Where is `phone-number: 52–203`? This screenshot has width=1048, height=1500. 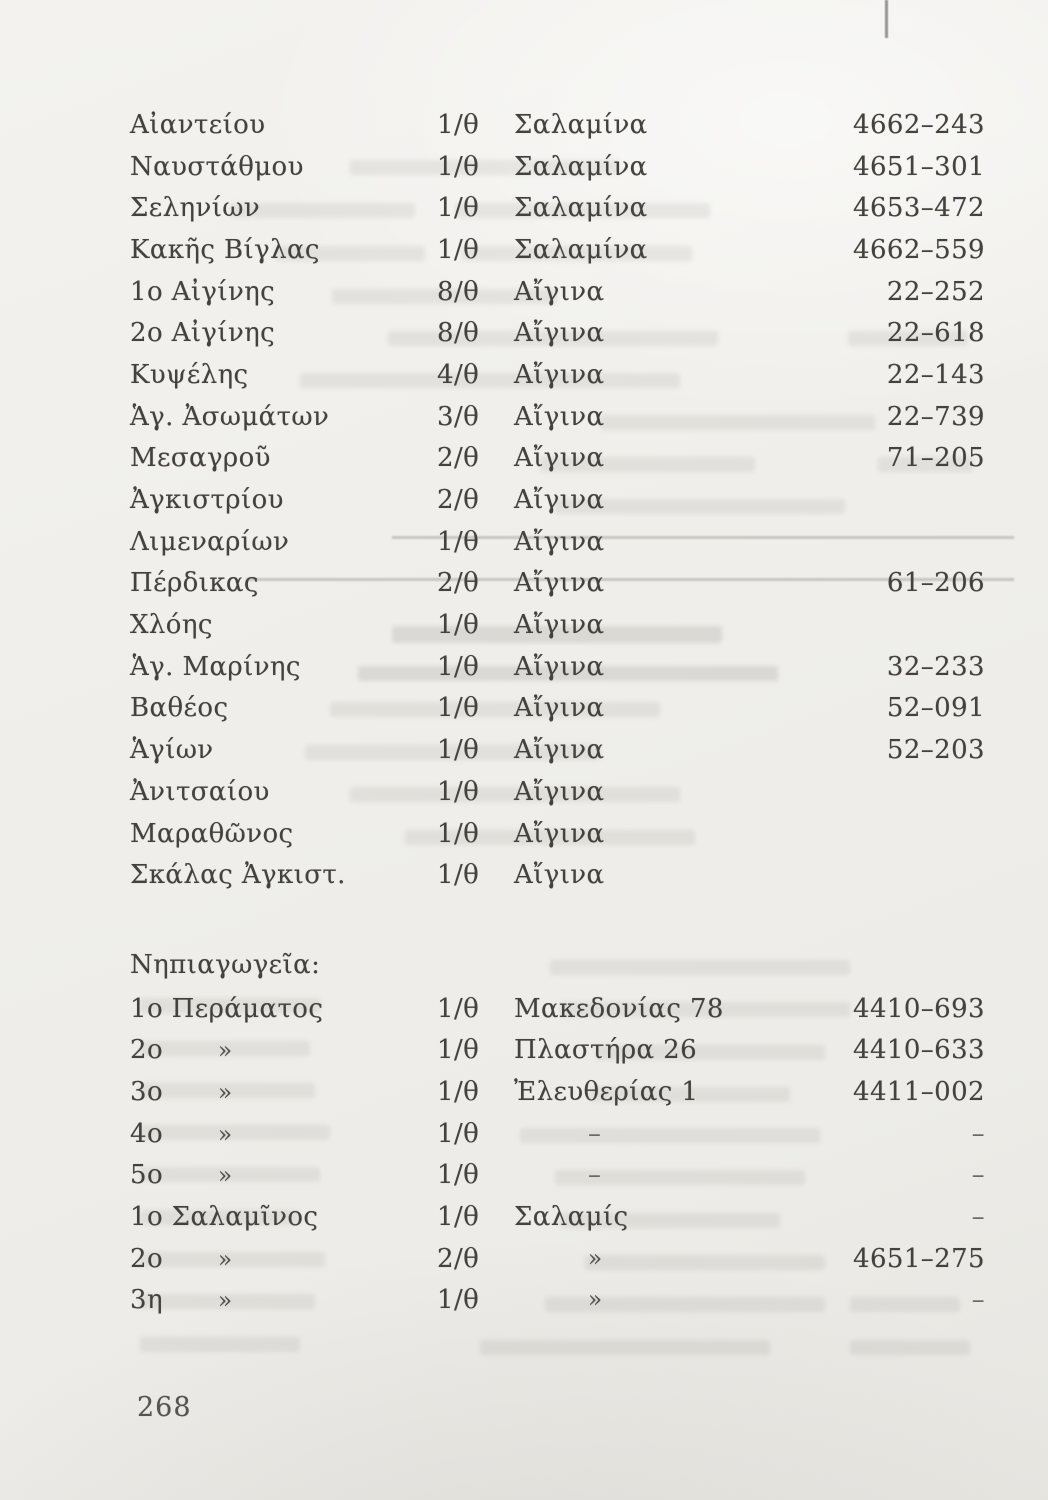 phone-number: 52–203 is located at coordinates (935, 750).